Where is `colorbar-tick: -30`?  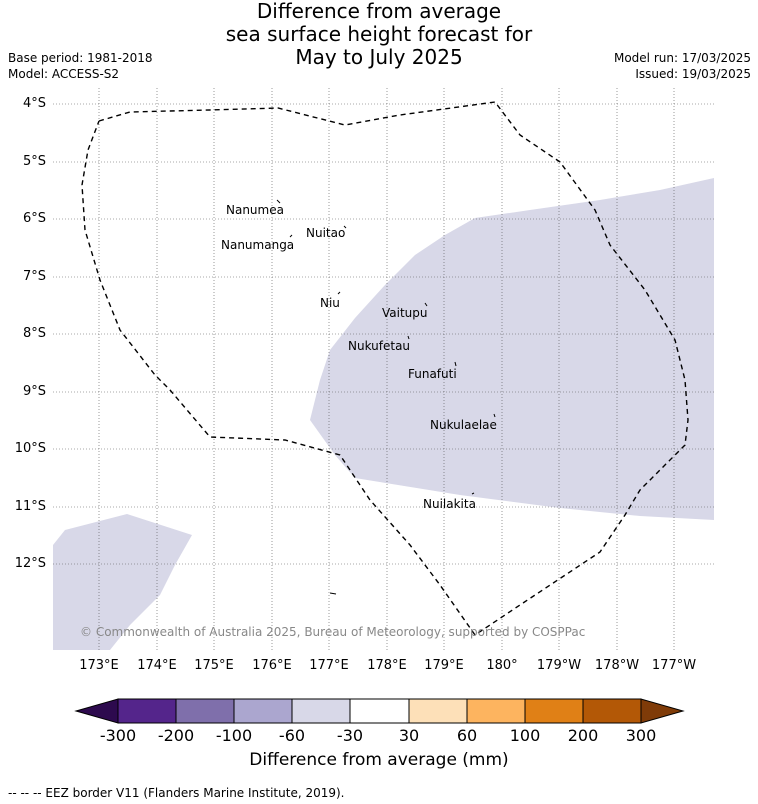
colorbar-tick: -30 is located at coordinates (350, 735).